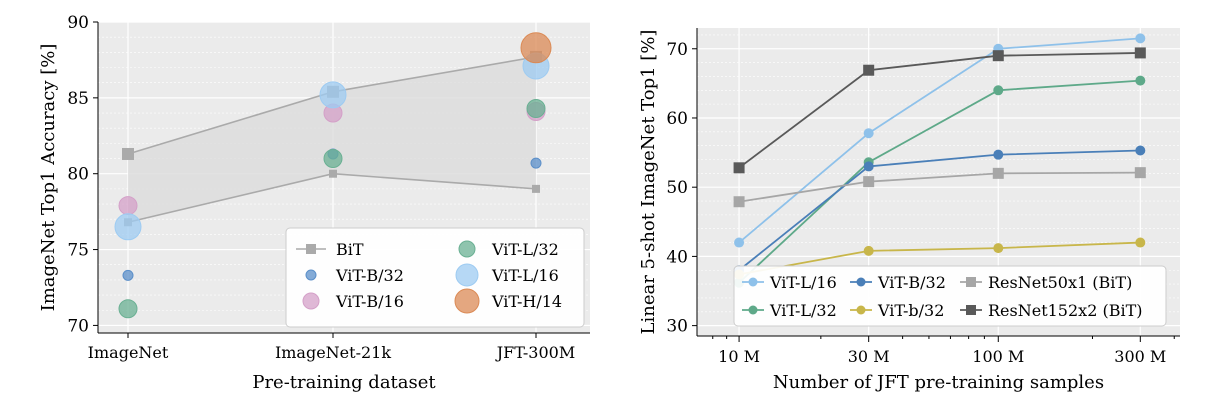 This screenshot has width=1215, height=412. I want to click on x-tick-label: 300 M, so click(1140, 356).